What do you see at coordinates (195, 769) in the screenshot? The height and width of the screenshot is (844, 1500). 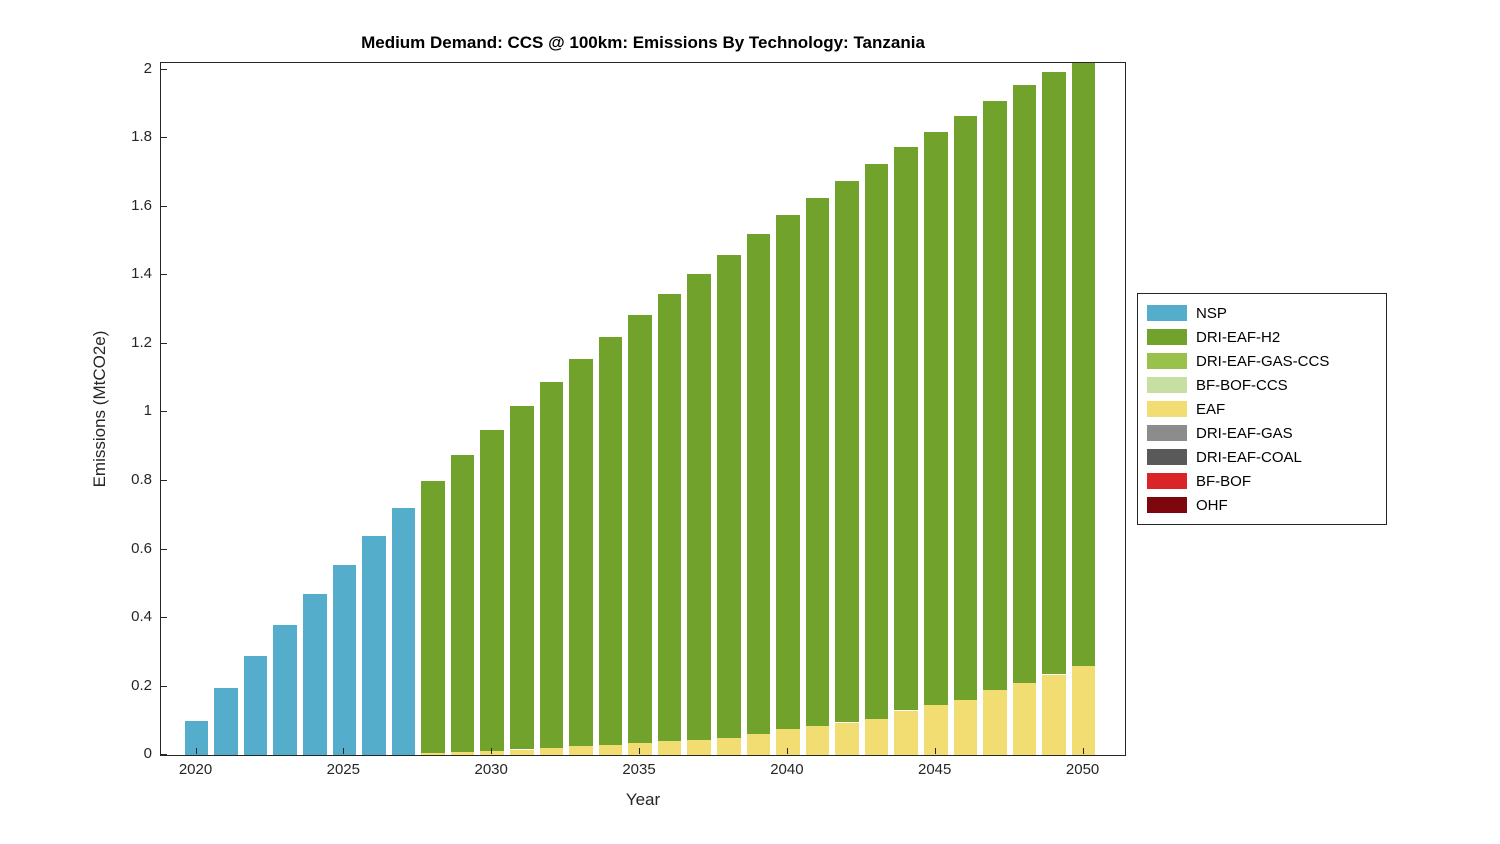 I see `x-tick-label: 2020` at bounding box center [195, 769].